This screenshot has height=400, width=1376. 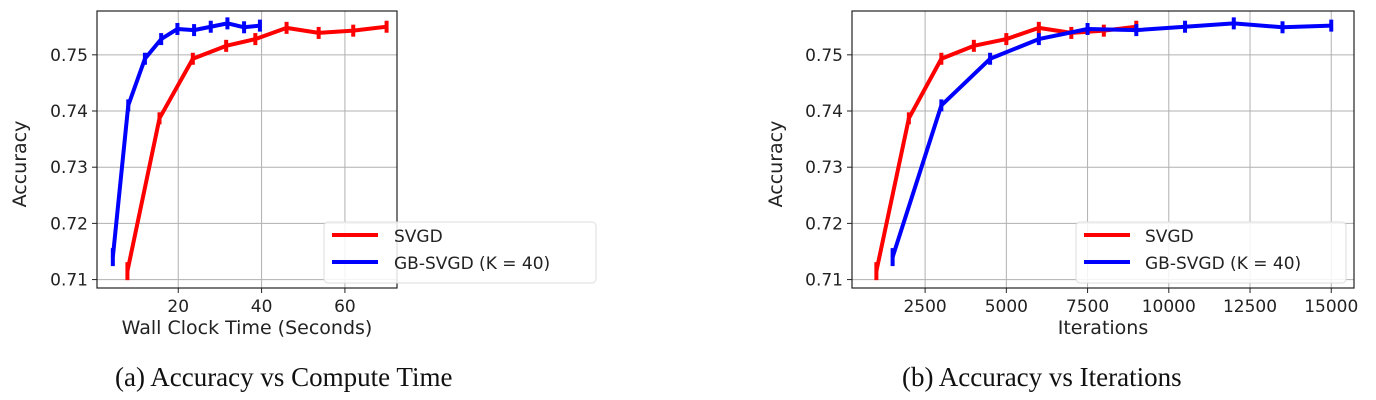 I want to click on caption-b: (b) Accuracy vs Iterations, so click(x=1042, y=377).